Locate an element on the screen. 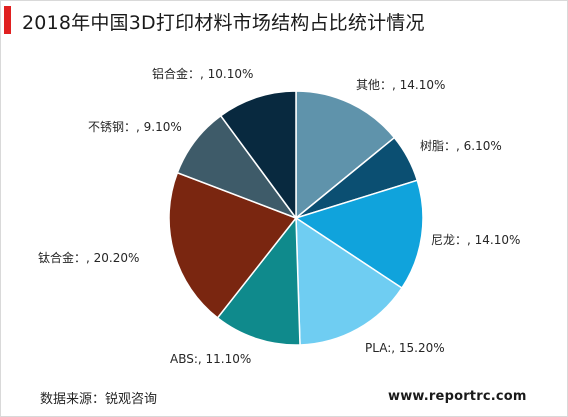 This screenshot has height=417, width=568. title-accent-bar is located at coordinates (7, 20).